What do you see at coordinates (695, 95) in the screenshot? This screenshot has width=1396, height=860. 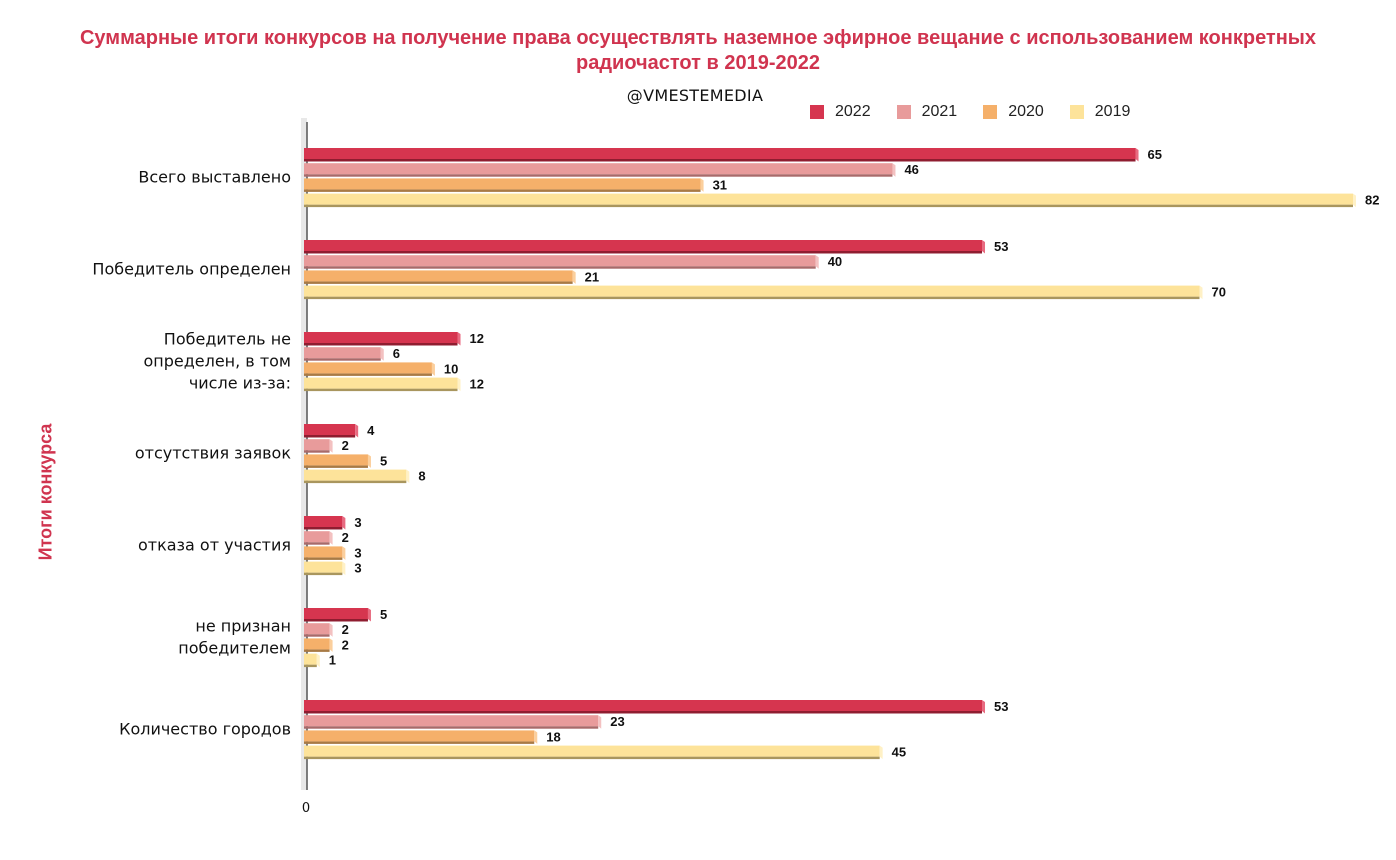 I see `chart-subtitle: @VMESTEMEDIA` at bounding box center [695, 95].